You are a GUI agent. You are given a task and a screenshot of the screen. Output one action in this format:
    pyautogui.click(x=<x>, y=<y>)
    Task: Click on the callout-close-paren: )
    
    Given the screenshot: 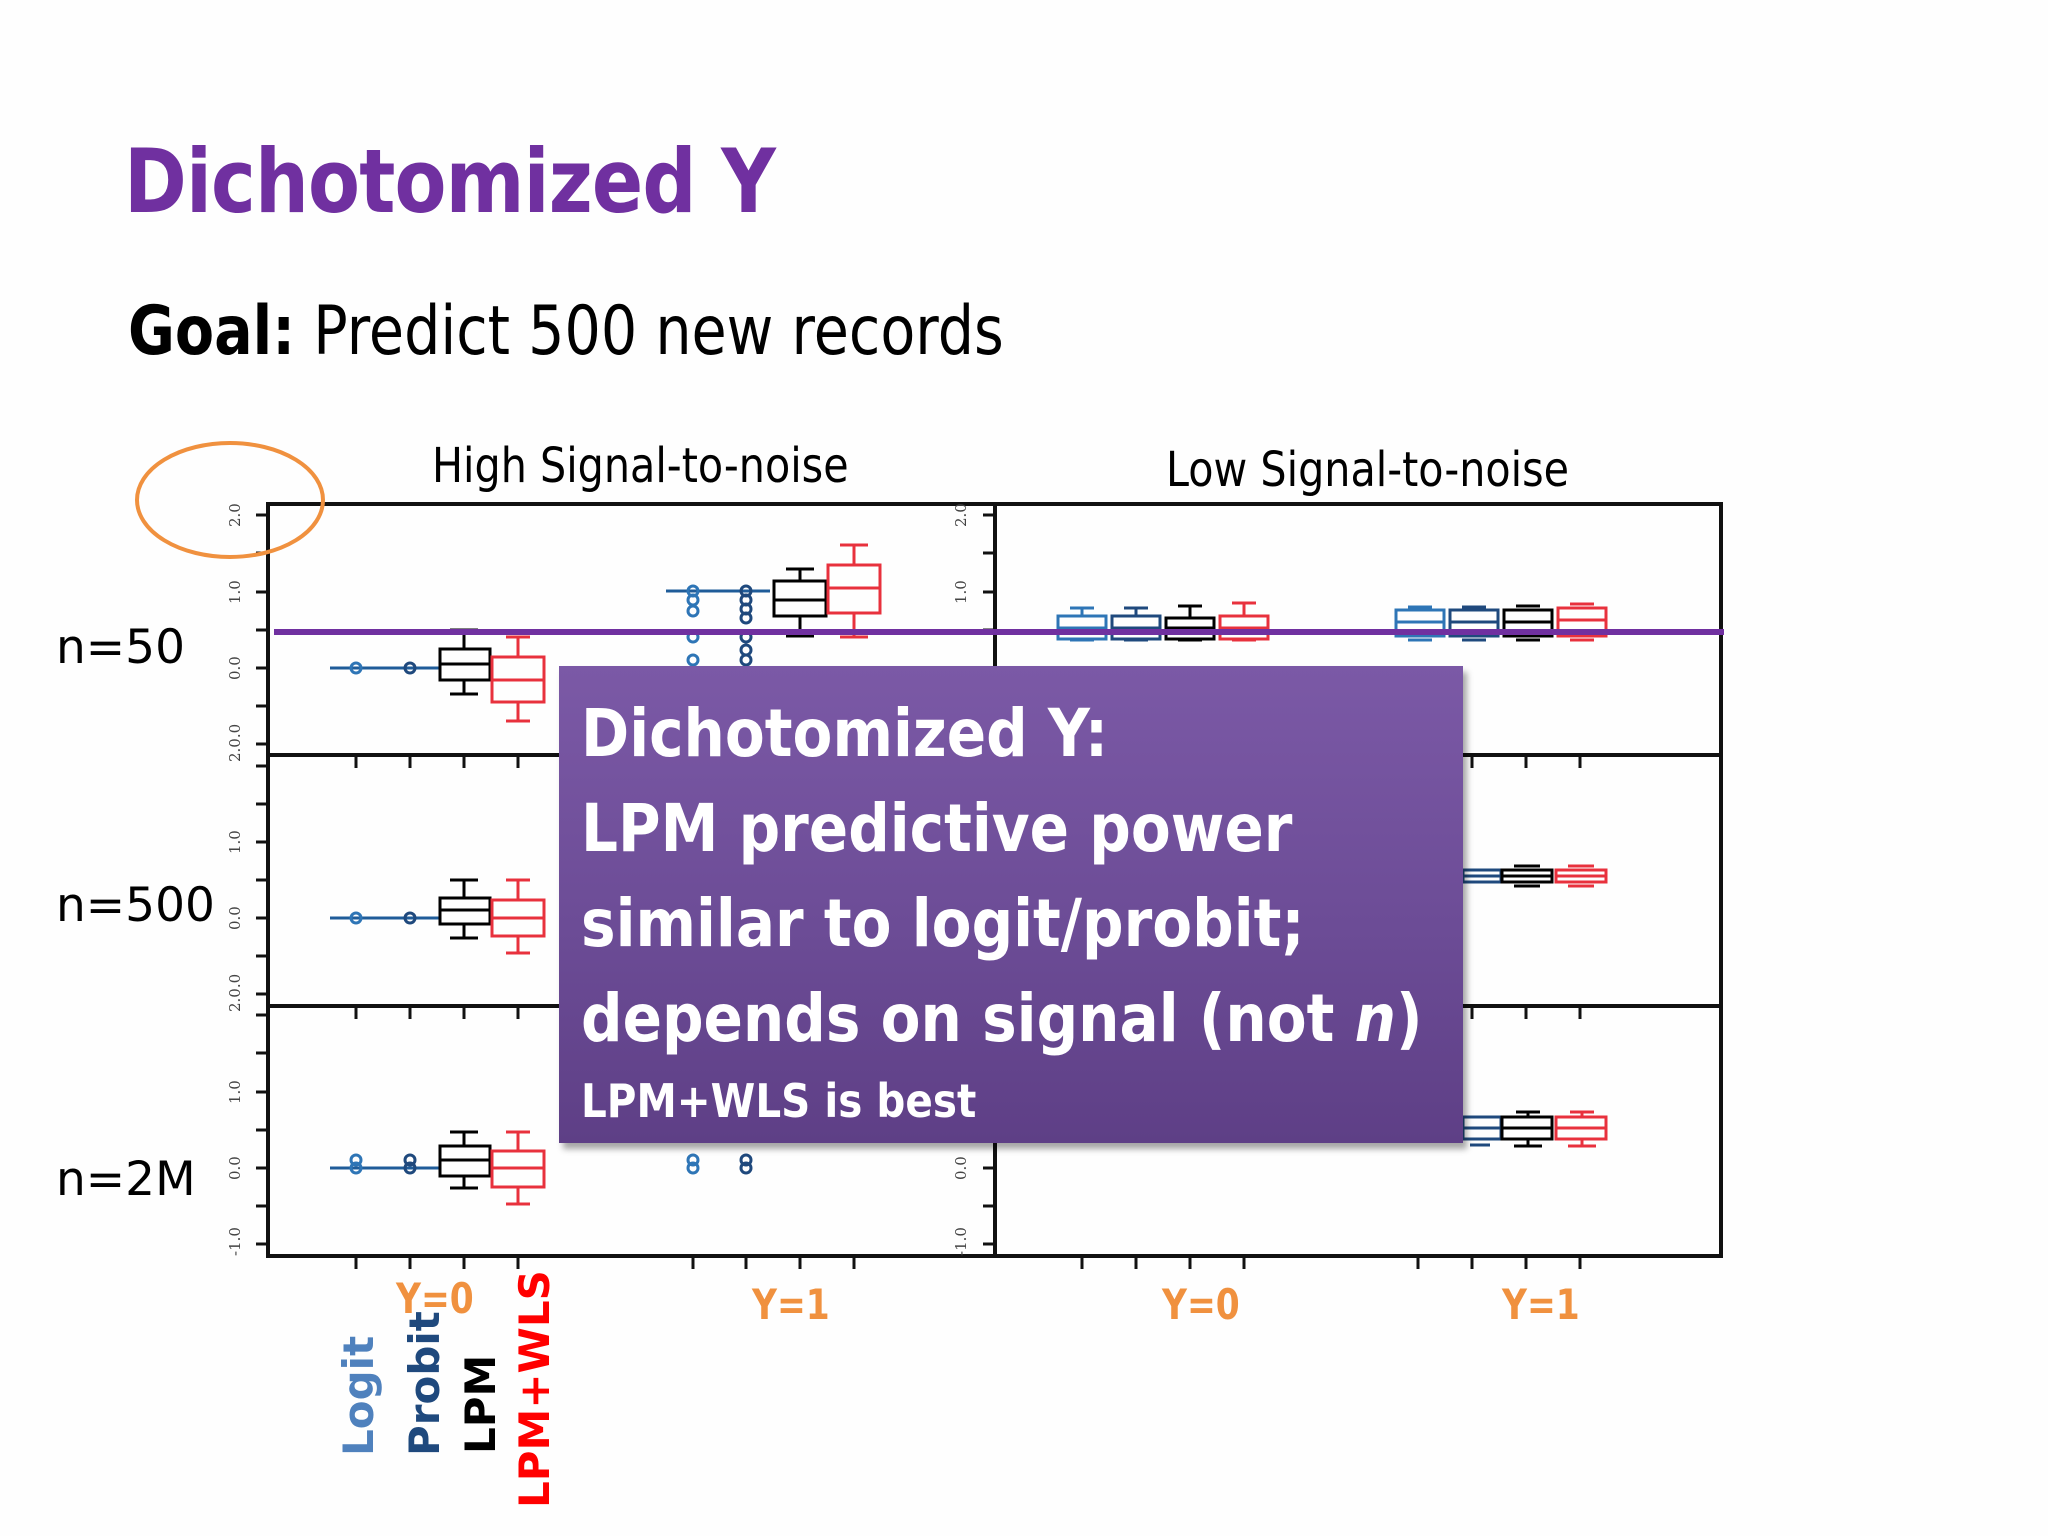 What is the action you would take?
    pyautogui.click(x=1409, y=1018)
    